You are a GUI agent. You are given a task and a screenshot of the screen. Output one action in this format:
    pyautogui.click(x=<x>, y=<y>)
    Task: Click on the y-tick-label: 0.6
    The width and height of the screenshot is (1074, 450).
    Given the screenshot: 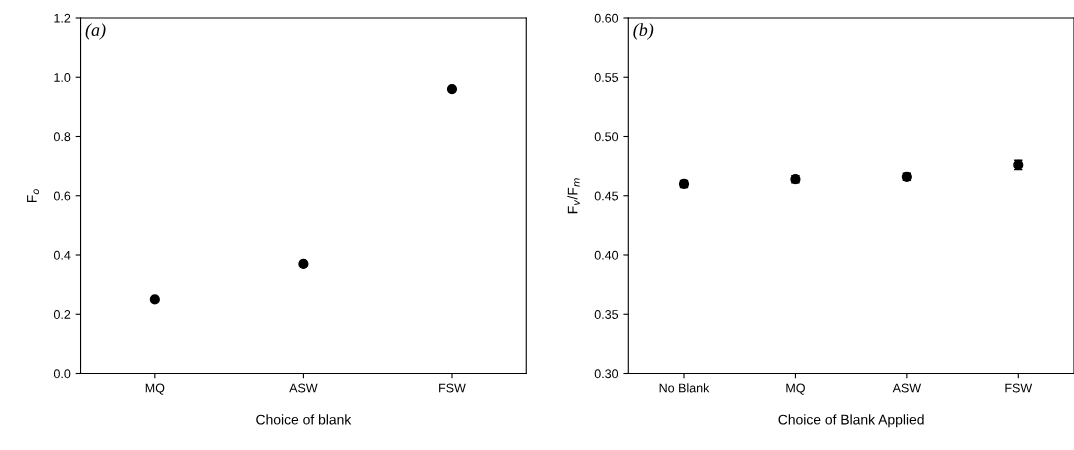 What is the action you would take?
    pyautogui.click(x=62, y=196)
    